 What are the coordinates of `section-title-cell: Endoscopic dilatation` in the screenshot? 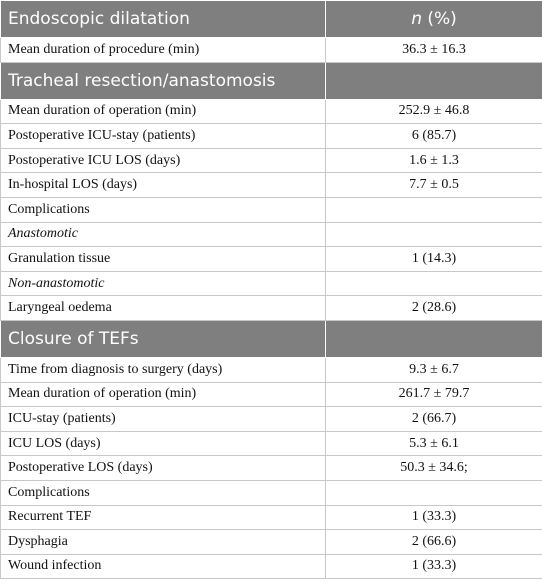 It's located at (163, 19).